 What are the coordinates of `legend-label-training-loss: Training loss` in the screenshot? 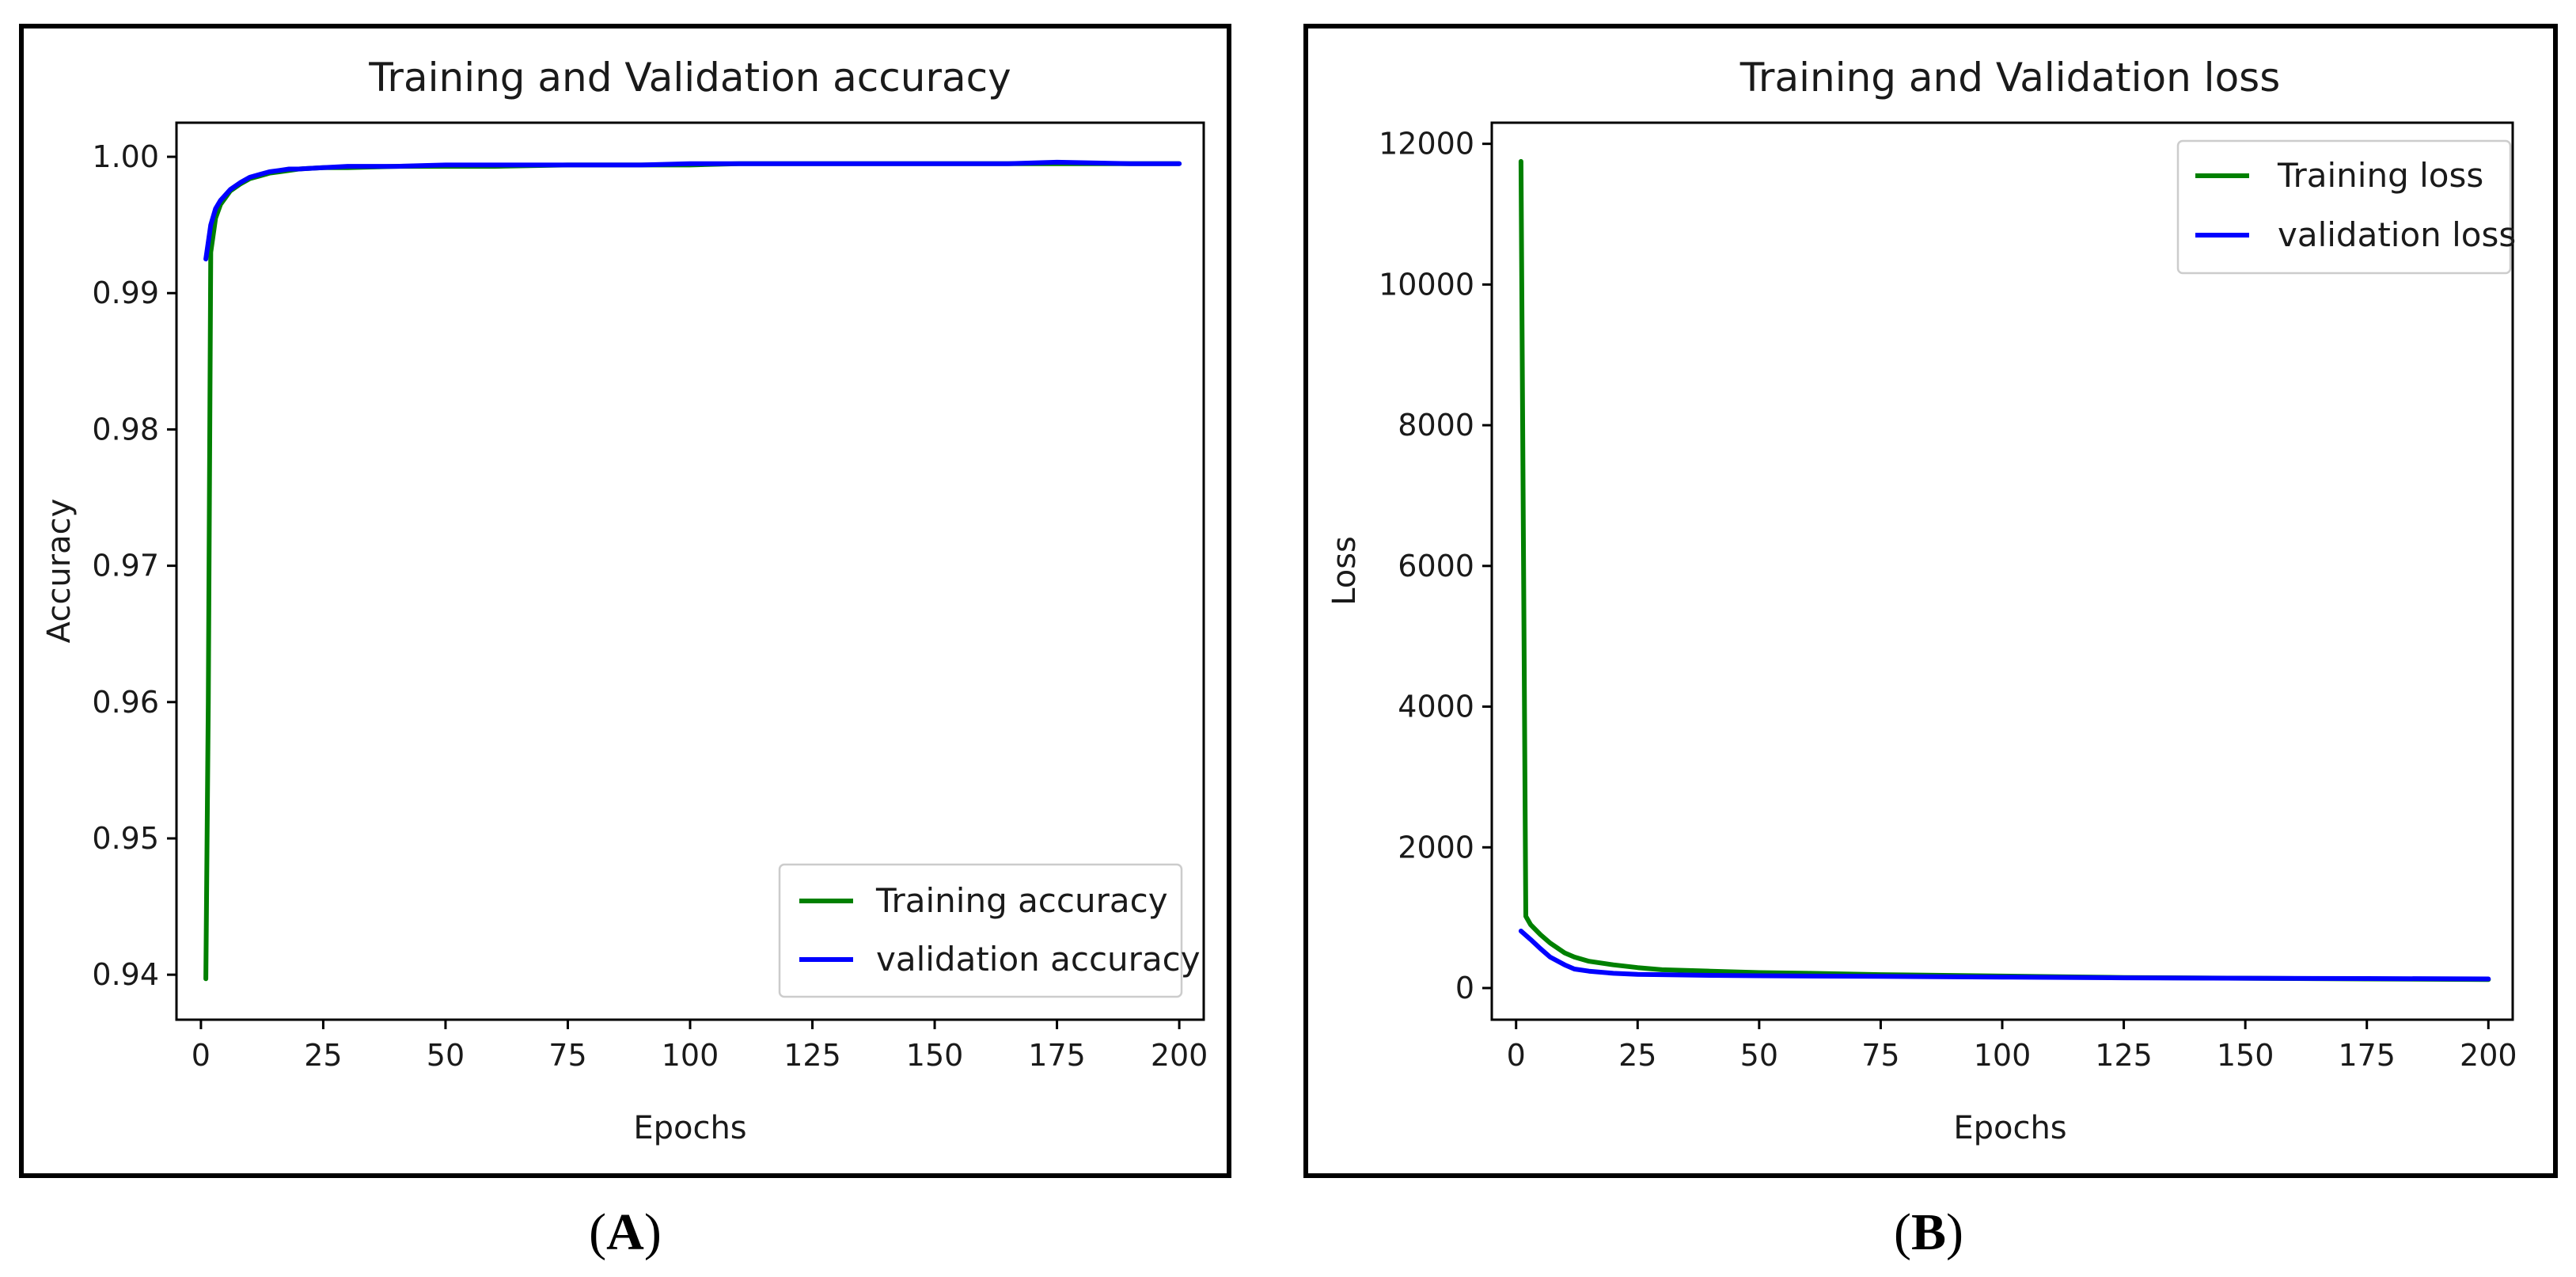 It's located at (2380, 175).